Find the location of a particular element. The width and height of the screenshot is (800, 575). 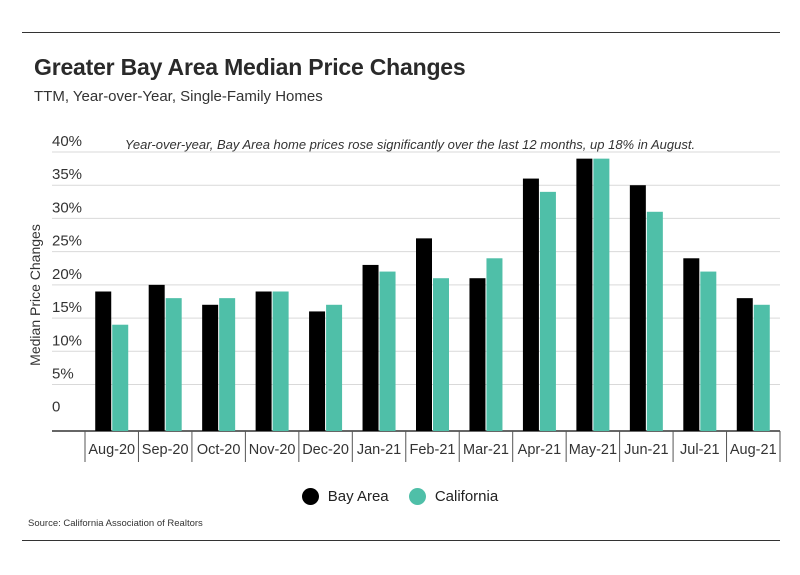

y-tick-label: 10% is located at coordinates (67, 340).